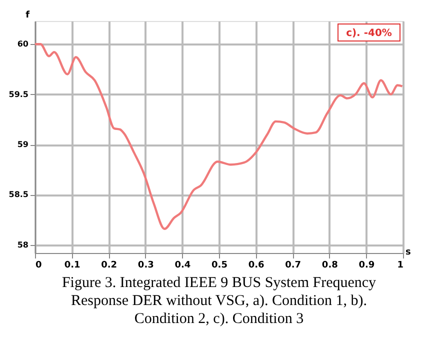 This screenshot has height=339, width=439. What do you see at coordinates (400, 265) in the screenshot?
I see `x-tick-label: 1` at bounding box center [400, 265].